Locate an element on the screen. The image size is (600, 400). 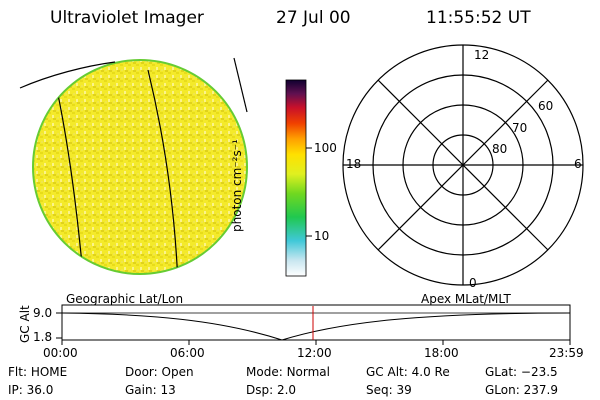
info-door: Door: Open is located at coordinates (159, 372).